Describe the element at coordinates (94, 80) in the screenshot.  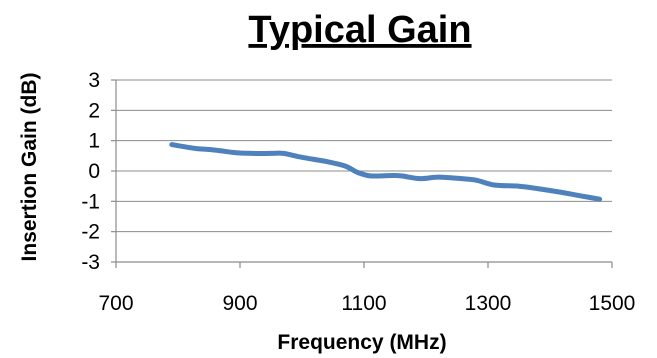
I see `y-tick-label: 3` at that location.